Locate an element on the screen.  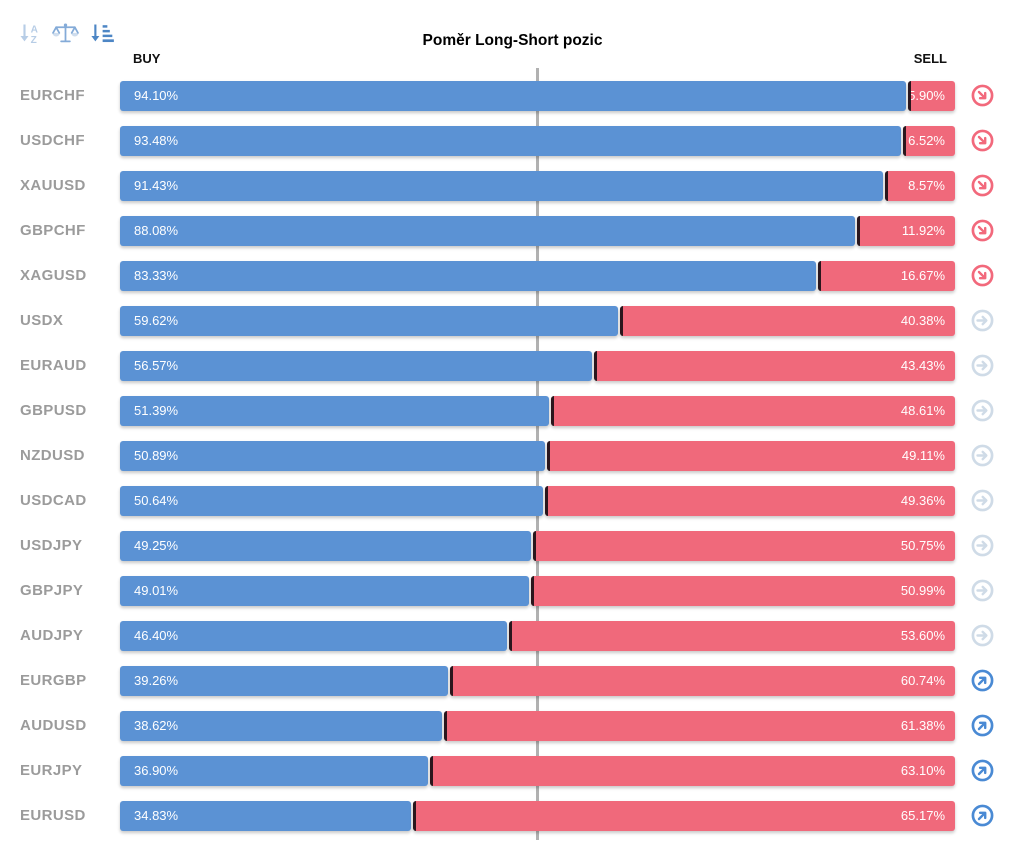
pair-label: EURUSD is located at coordinates (53, 815).